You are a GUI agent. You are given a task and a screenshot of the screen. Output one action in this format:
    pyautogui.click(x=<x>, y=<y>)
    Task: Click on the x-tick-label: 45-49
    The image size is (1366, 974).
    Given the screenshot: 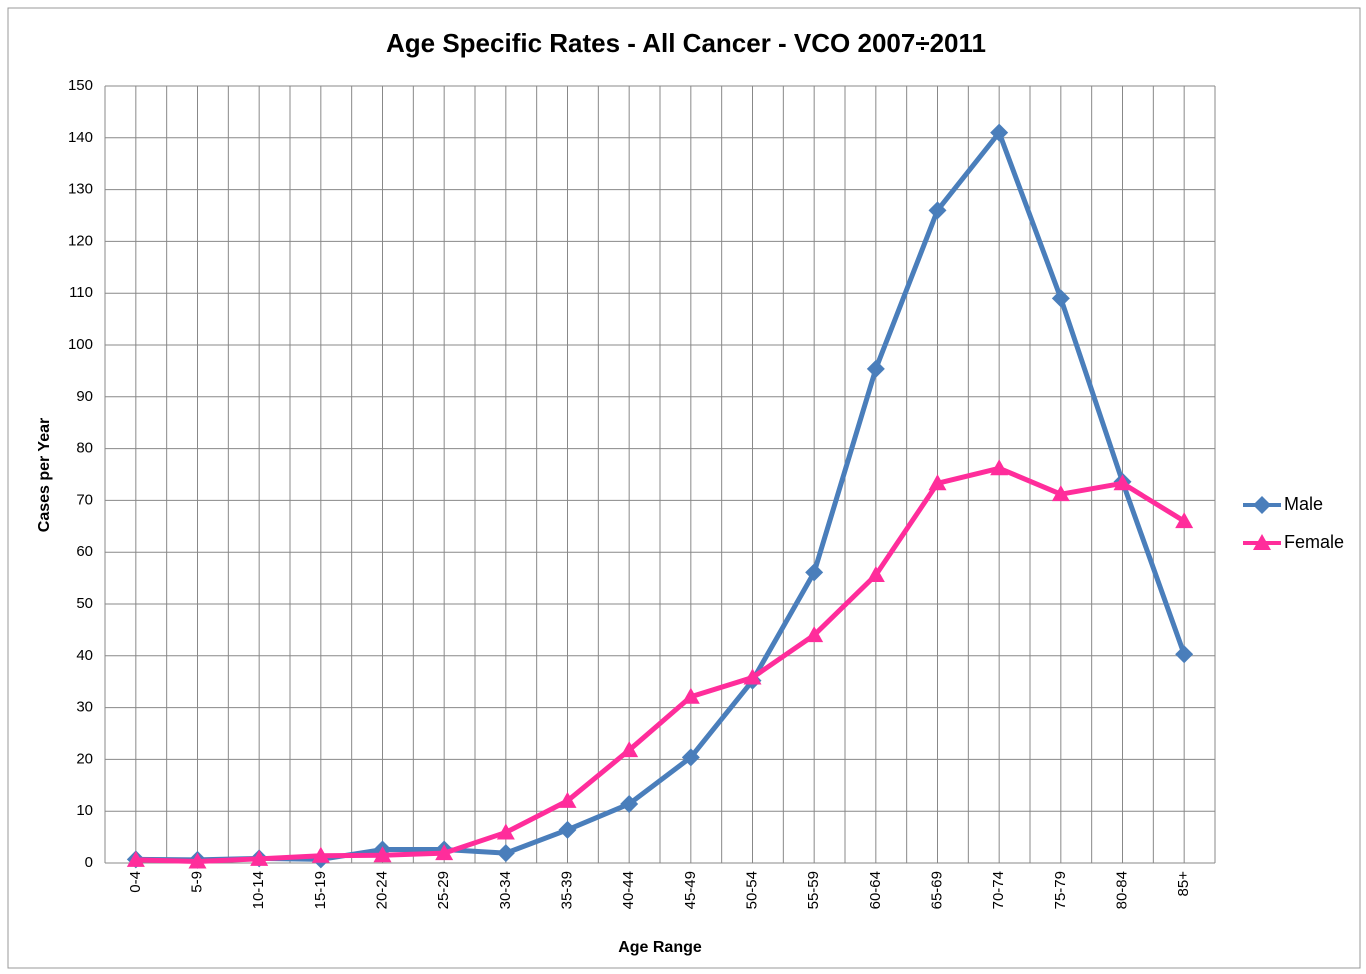 What is the action you would take?
    pyautogui.click(x=690, y=890)
    